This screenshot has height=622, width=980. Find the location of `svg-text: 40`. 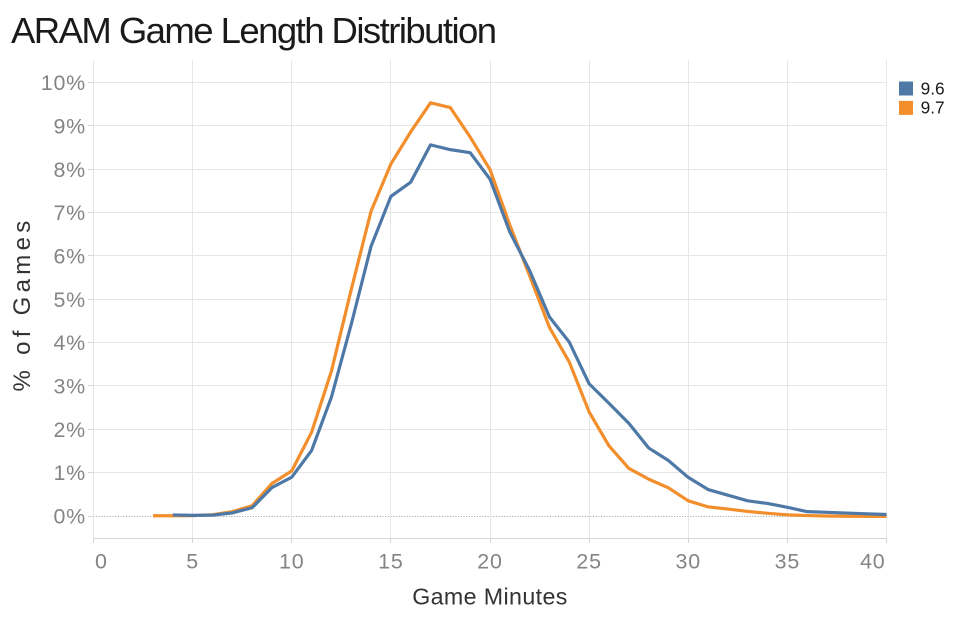

svg-text: 40 is located at coordinates (872, 561).